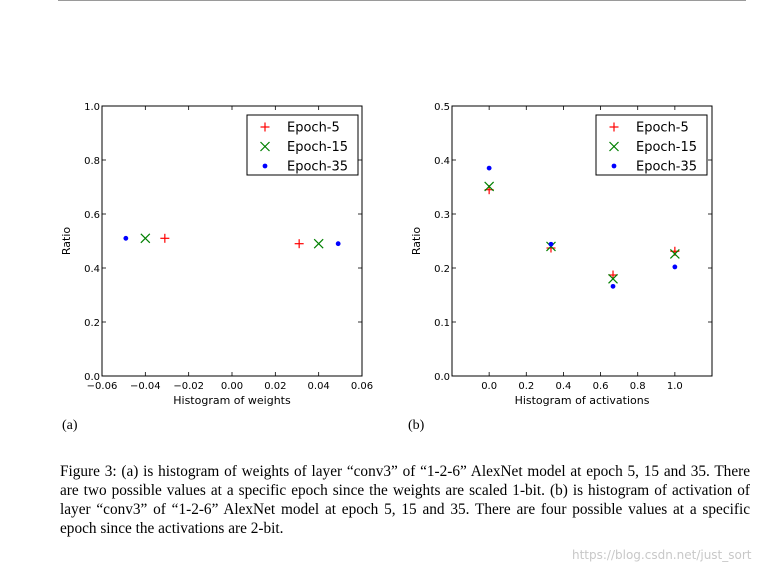 The width and height of the screenshot is (778, 576). I want to click on x-tick-label: −0.04, so click(145, 386).